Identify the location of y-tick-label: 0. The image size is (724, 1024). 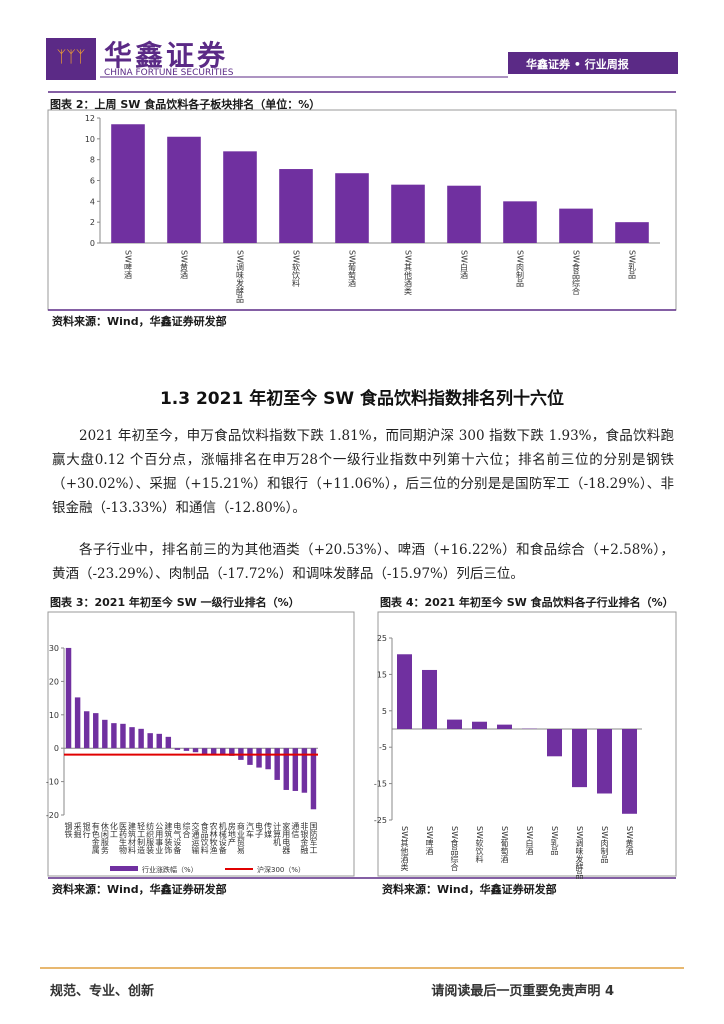
(92, 243).